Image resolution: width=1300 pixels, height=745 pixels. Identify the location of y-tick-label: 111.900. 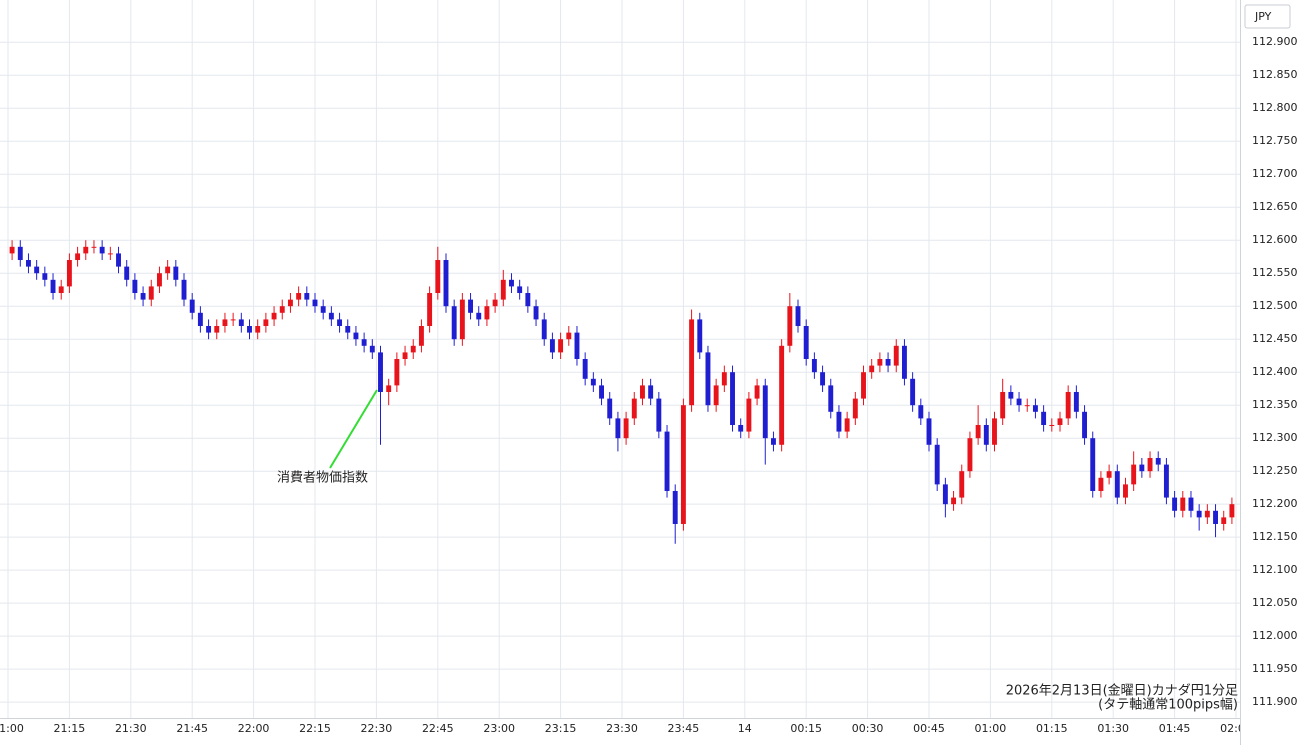
(1275, 701).